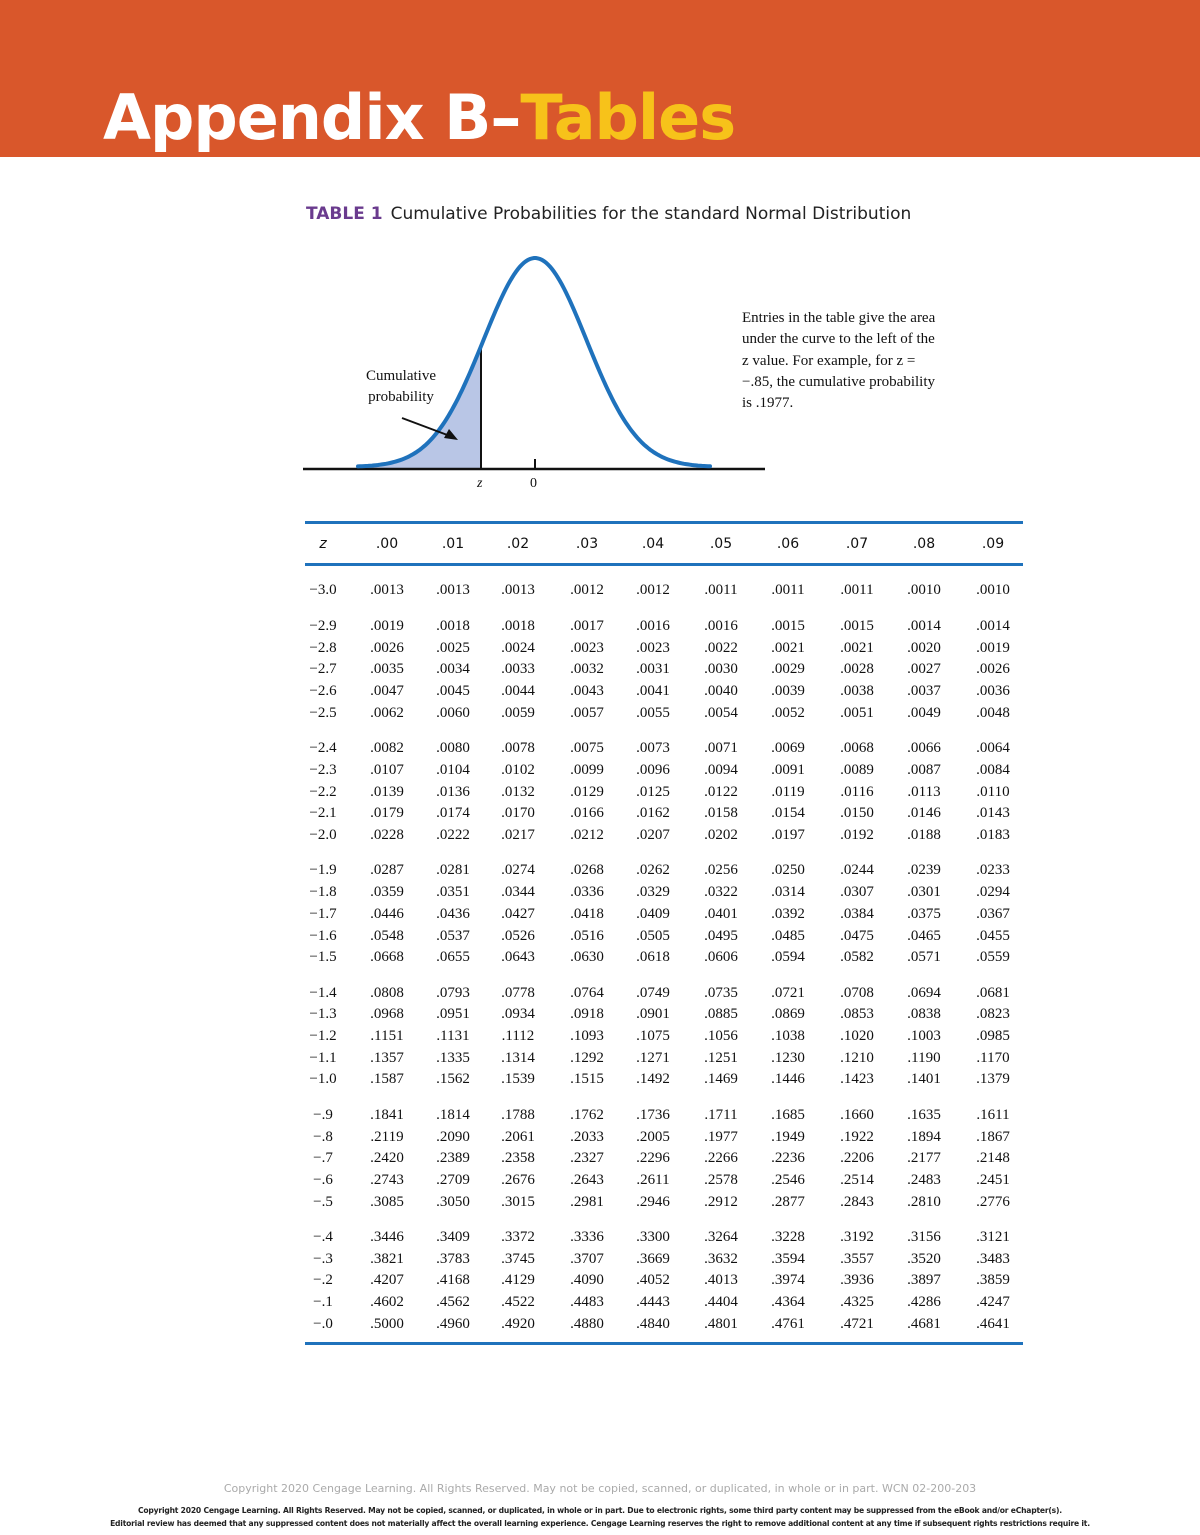 Image resolution: width=1200 pixels, height=1535 pixels. Describe the element at coordinates (628, 117) in the screenshot. I see `title-tables: Tables` at that location.